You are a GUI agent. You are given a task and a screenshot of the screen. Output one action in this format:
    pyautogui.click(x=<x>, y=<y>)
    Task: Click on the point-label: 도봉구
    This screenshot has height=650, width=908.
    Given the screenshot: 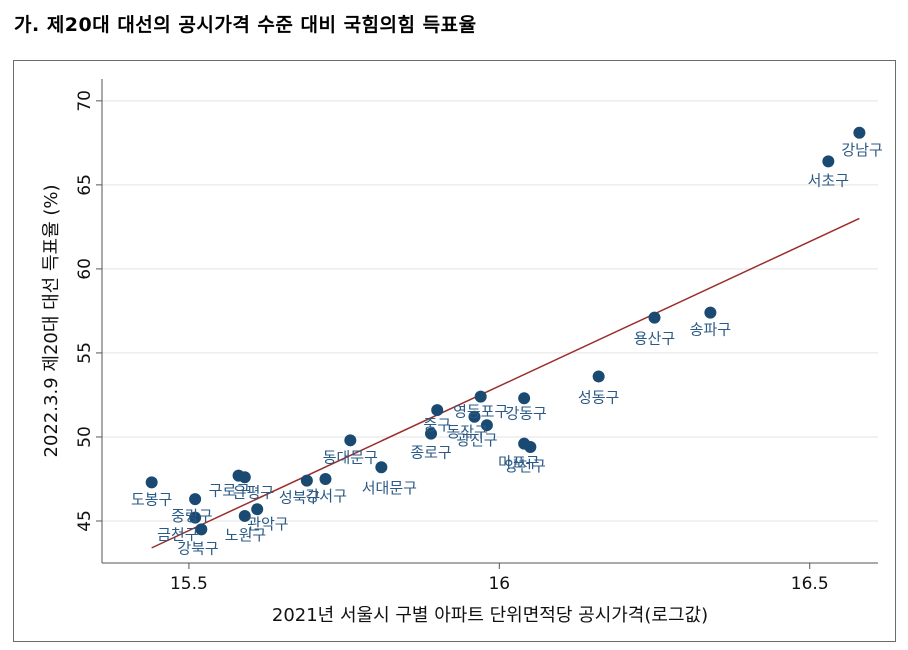 What is the action you would take?
    pyautogui.click(x=151, y=499)
    